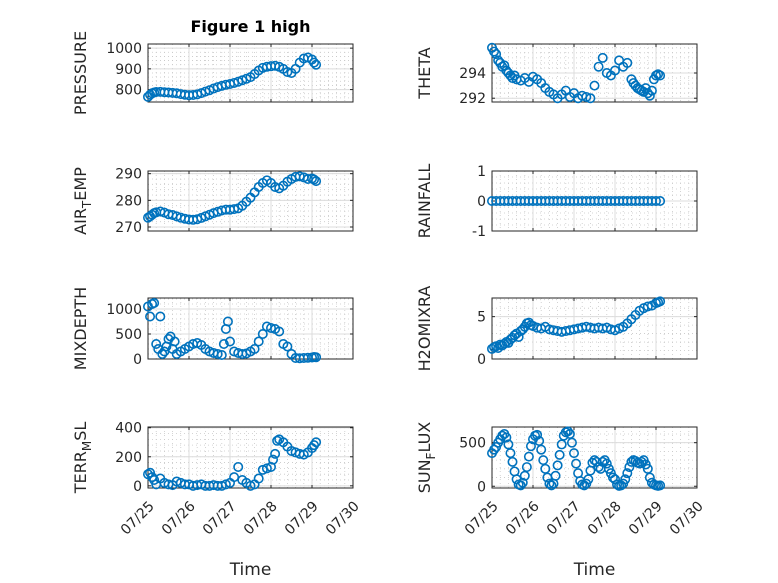  I want to click on y-tick-label: 900, so click(128, 70).